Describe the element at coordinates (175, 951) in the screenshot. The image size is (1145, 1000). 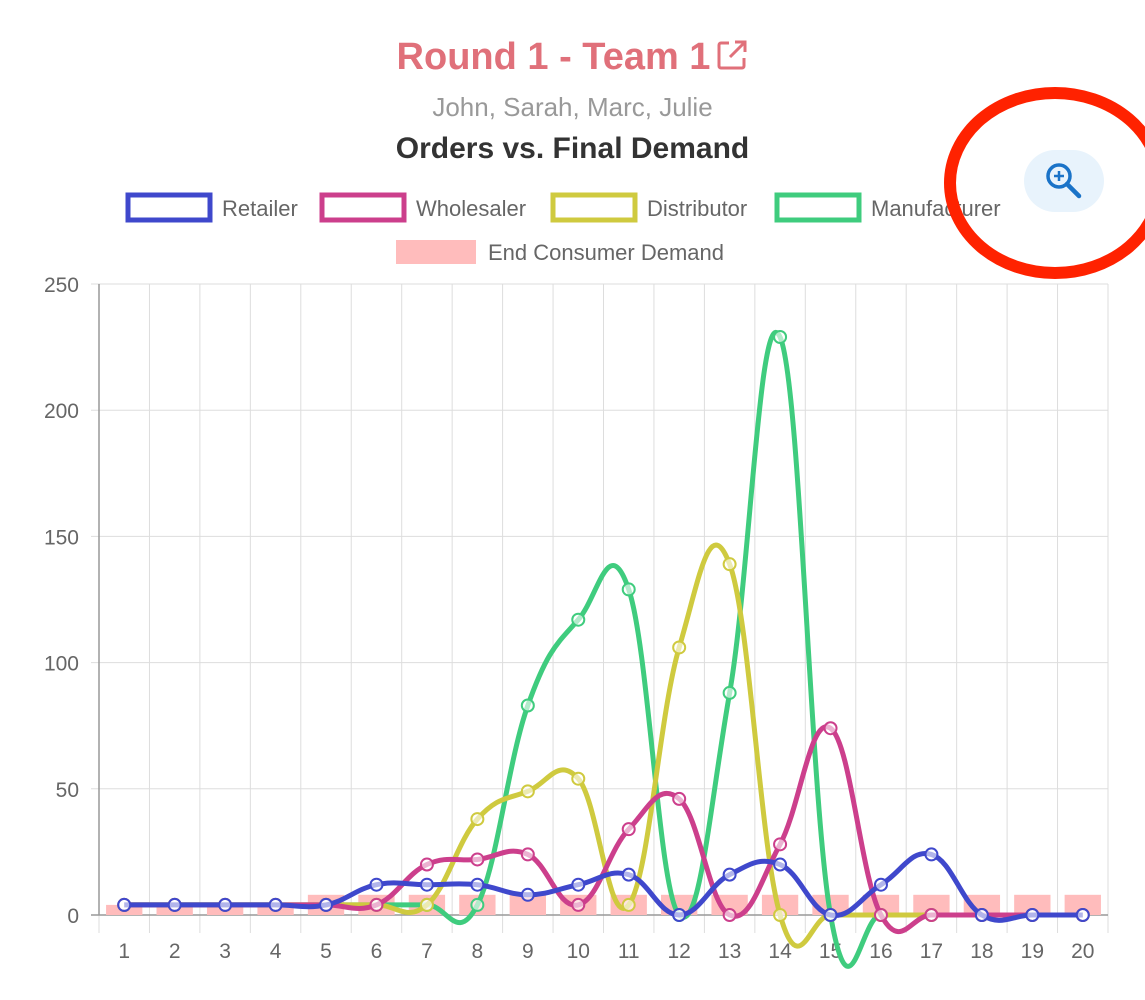
I see `x-tick-label: 2` at that location.